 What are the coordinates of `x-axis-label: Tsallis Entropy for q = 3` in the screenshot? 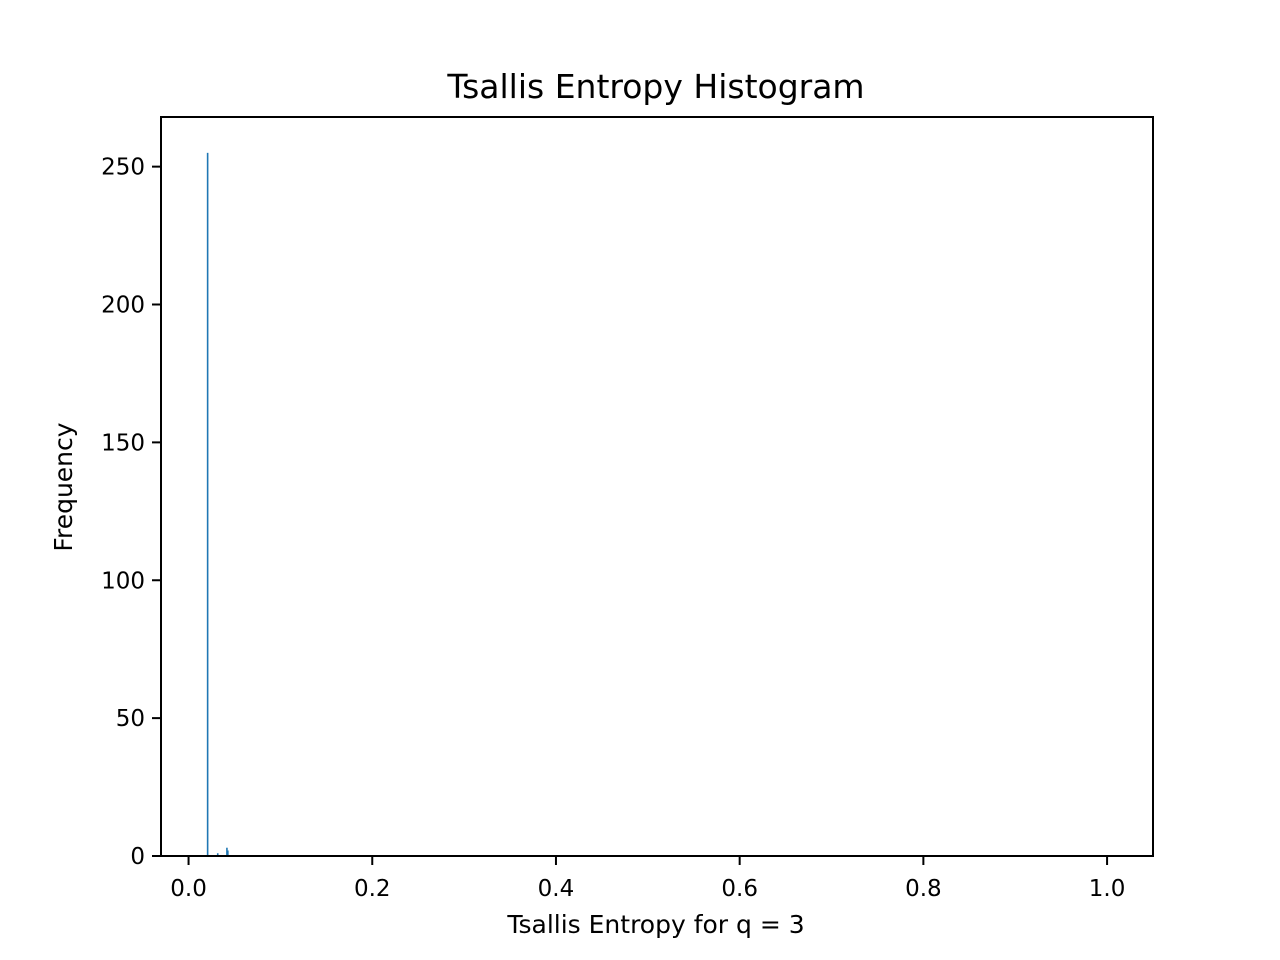 It's located at (655, 924).